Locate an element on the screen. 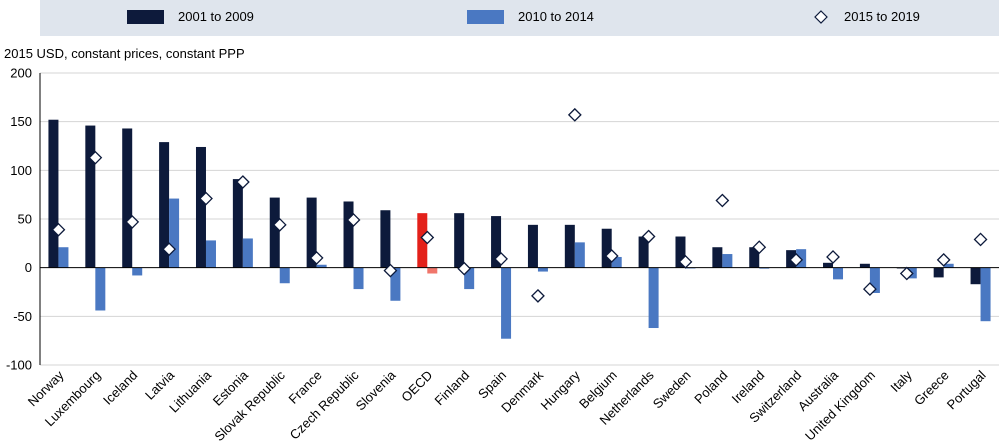  legend-swatch-dark-bar is located at coordinates (145, 16).